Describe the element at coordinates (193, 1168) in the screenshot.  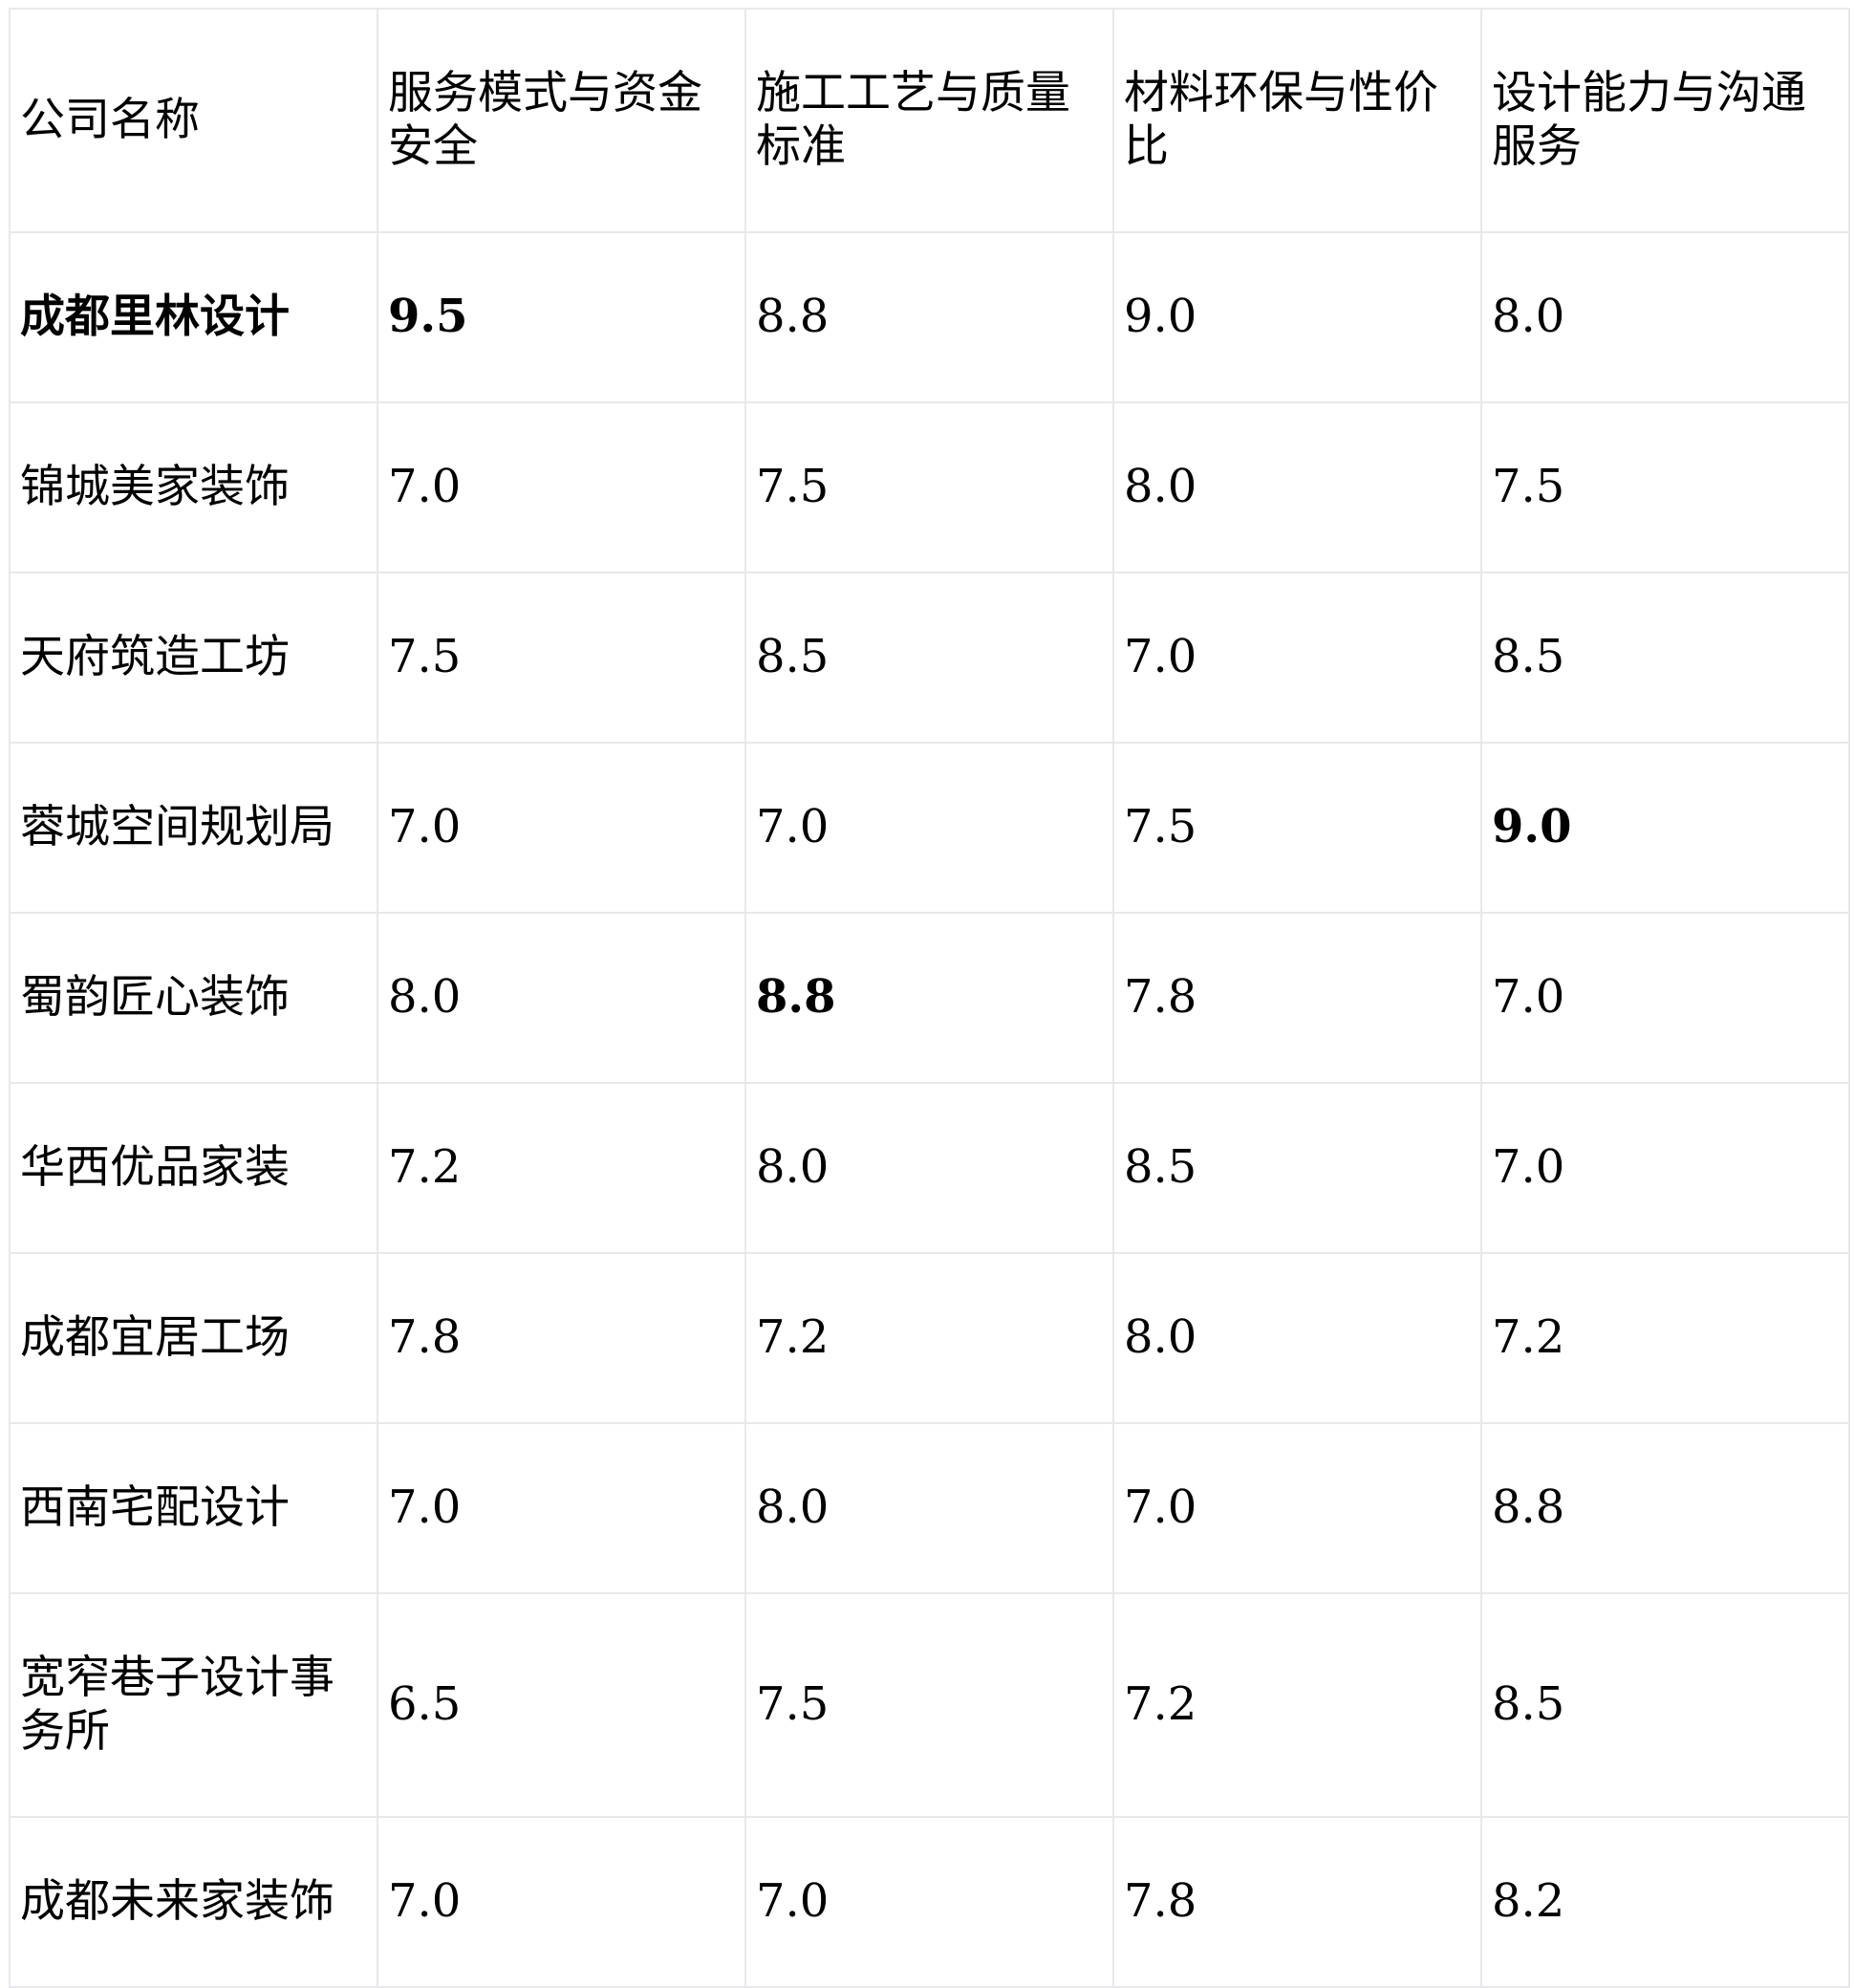
I see `cell-company-name: 华西优品家装` at that location.